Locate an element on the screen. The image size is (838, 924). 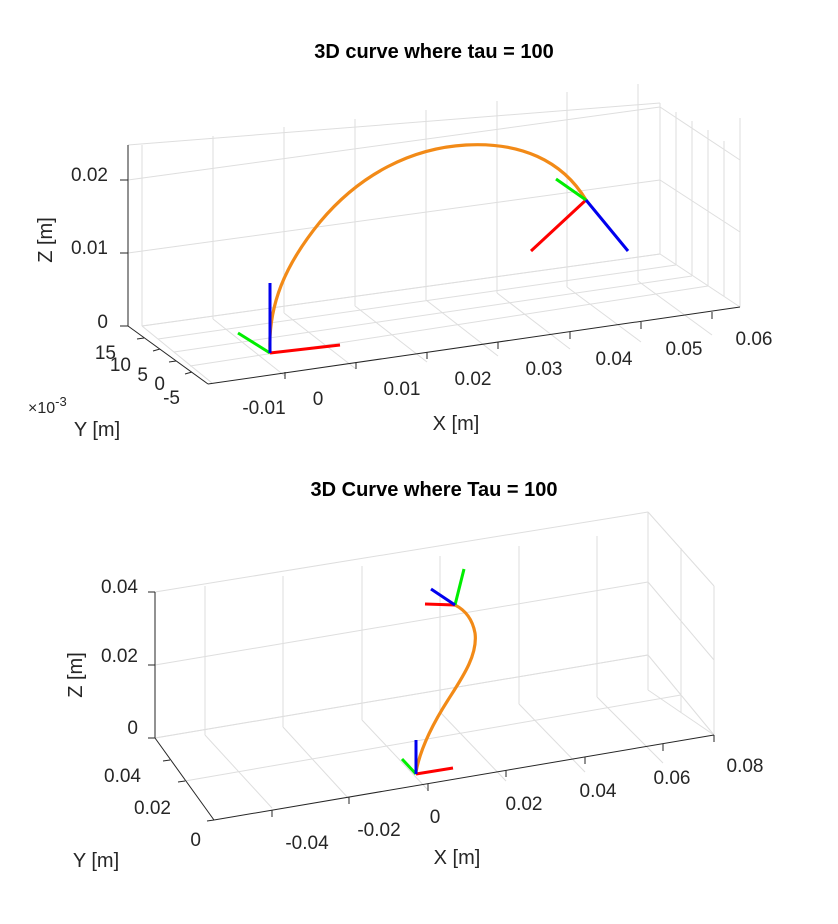
plot-2-x-tick: 0 is located at coordinates (435, 817).